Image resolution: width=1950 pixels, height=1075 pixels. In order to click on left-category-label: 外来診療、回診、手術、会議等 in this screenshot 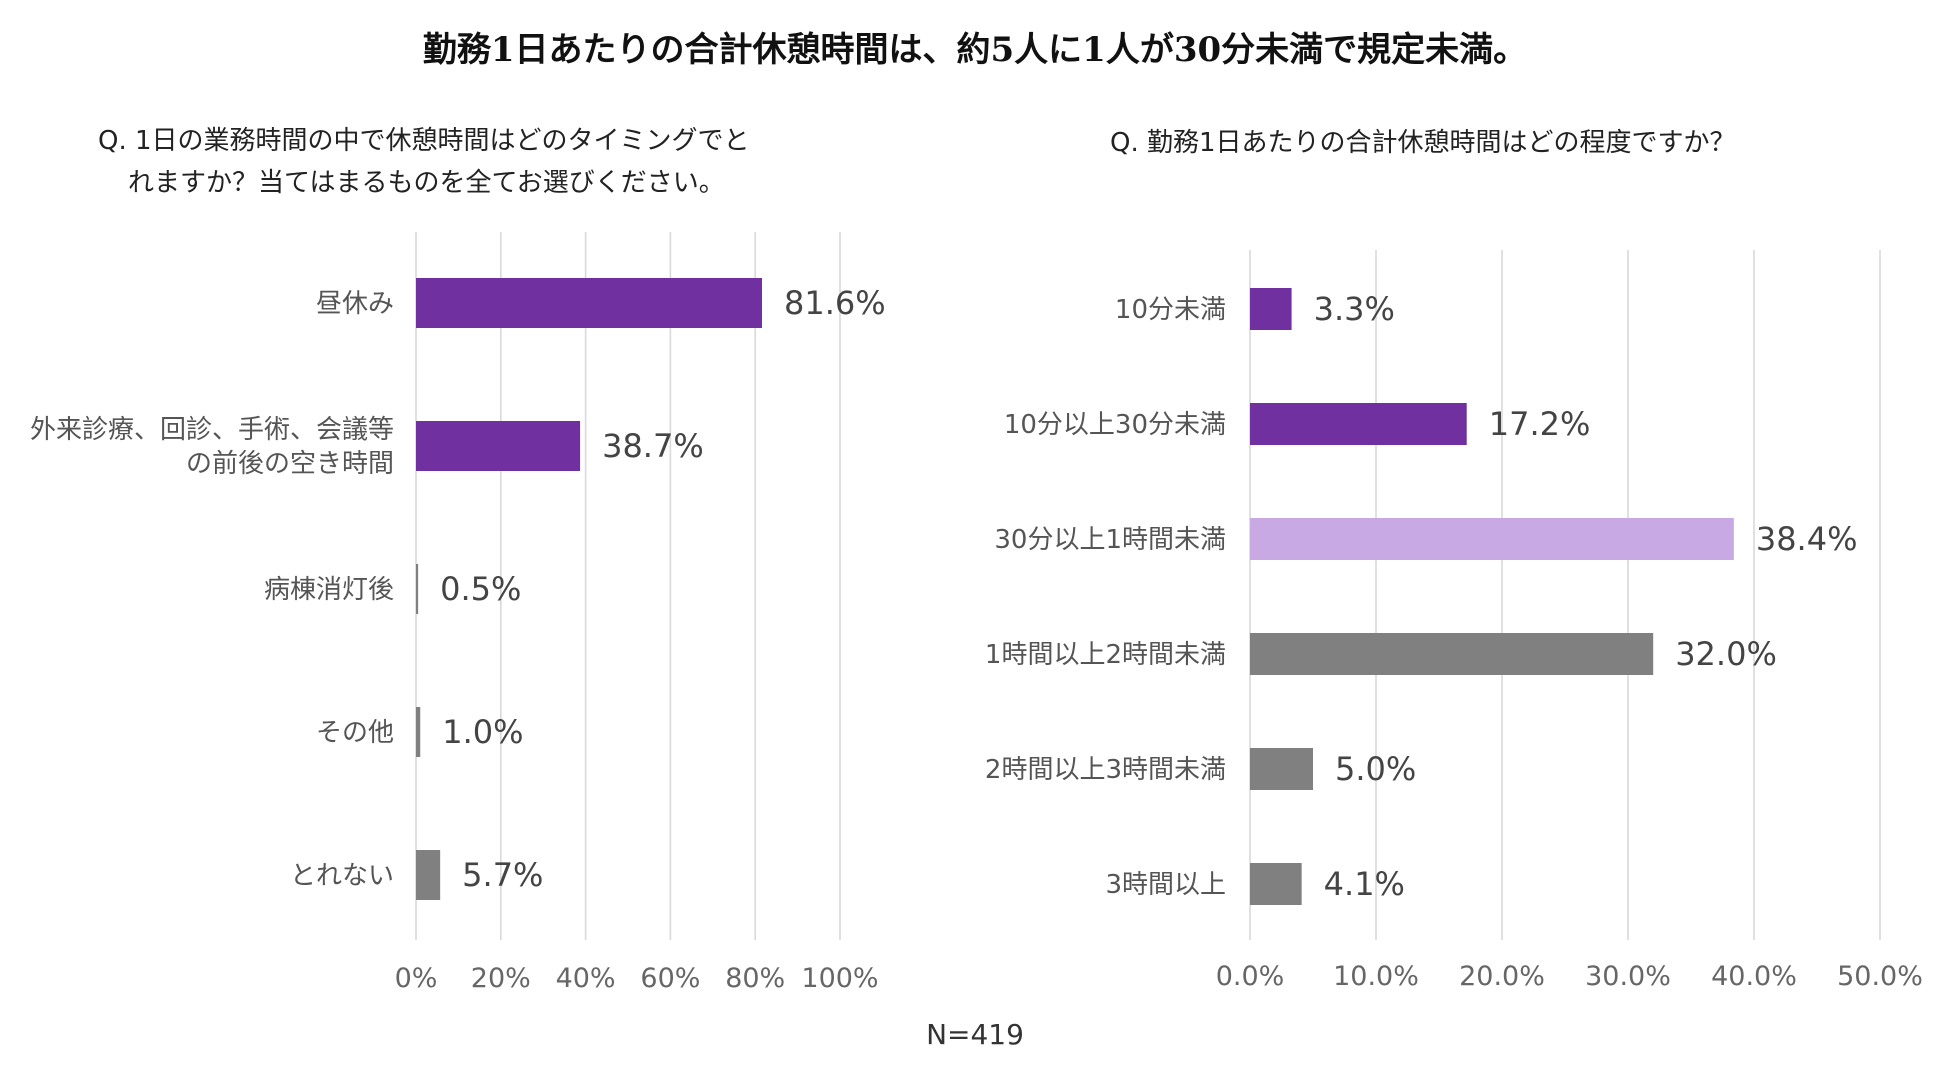, I will do `click(212, 430)`.